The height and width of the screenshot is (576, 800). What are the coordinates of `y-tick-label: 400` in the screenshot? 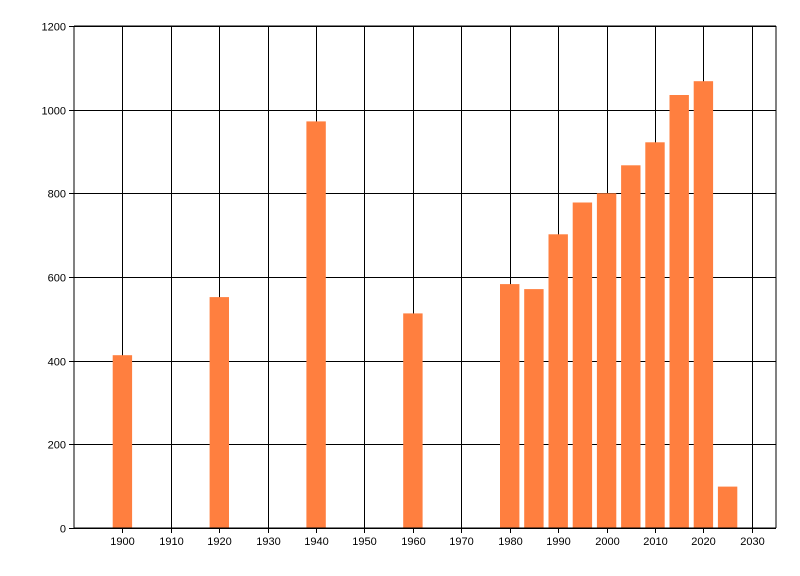 It's located at (57, 363).